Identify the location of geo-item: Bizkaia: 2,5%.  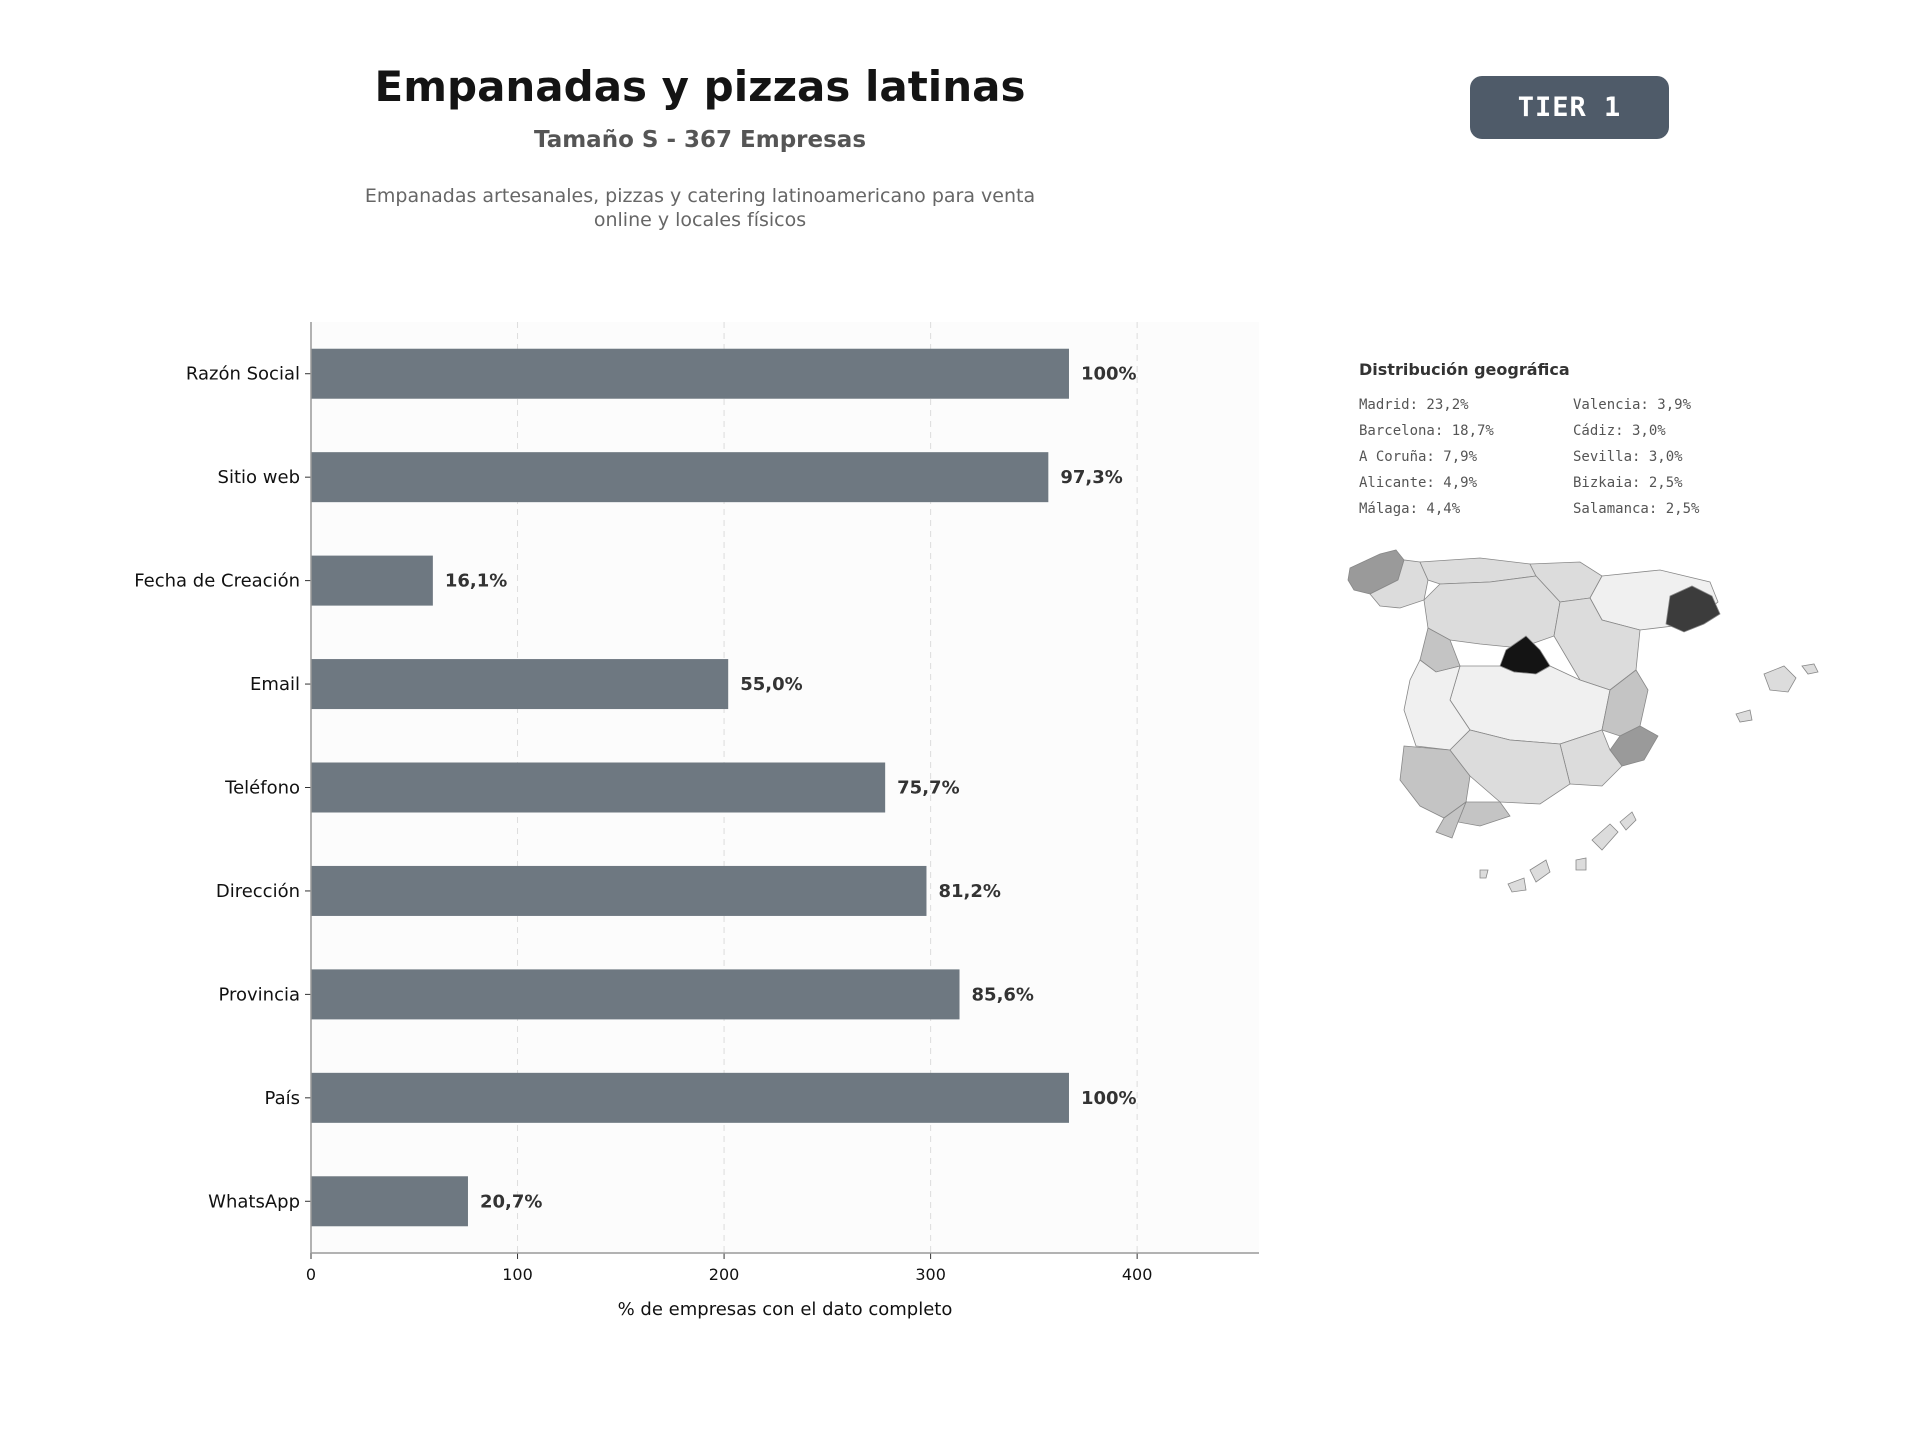
(1628, 483).